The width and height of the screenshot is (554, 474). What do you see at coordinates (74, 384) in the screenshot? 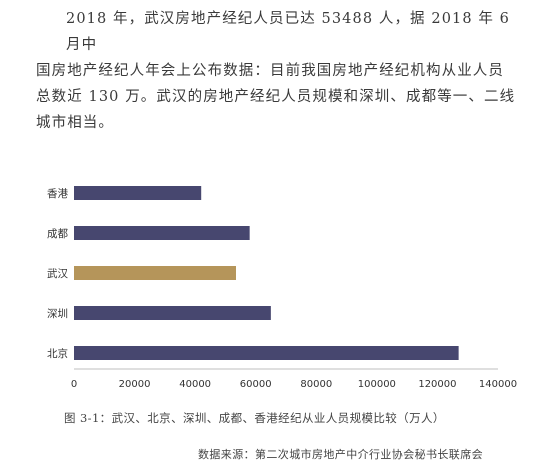
I see `x-tick-label-1: 0` at bounding box center [74, 384].